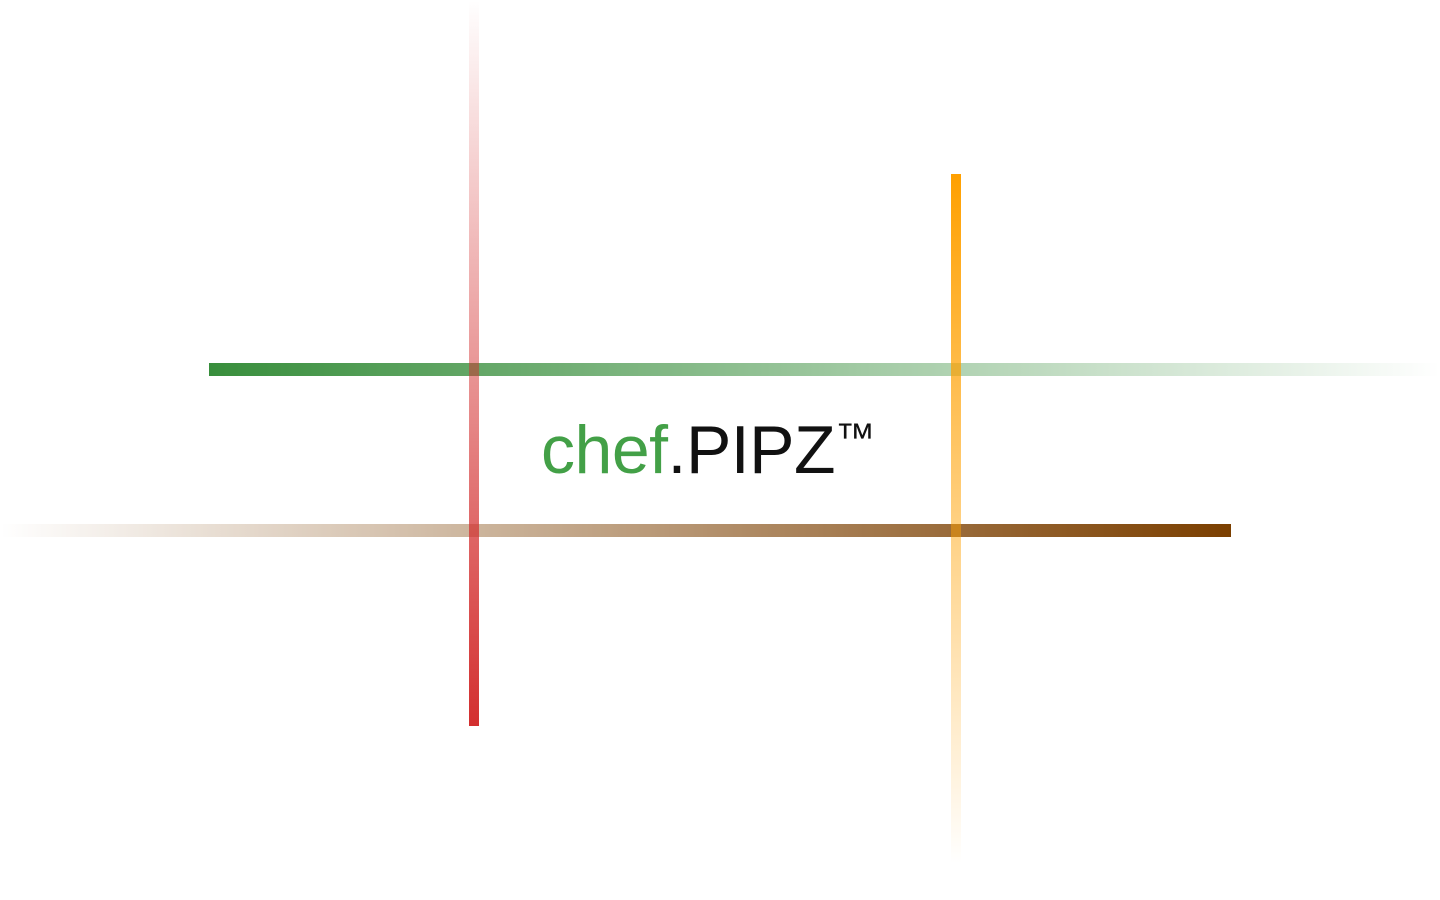 The image size is (1440, 900). I want to click on trademark-symbol: ™, so click(855, 438).